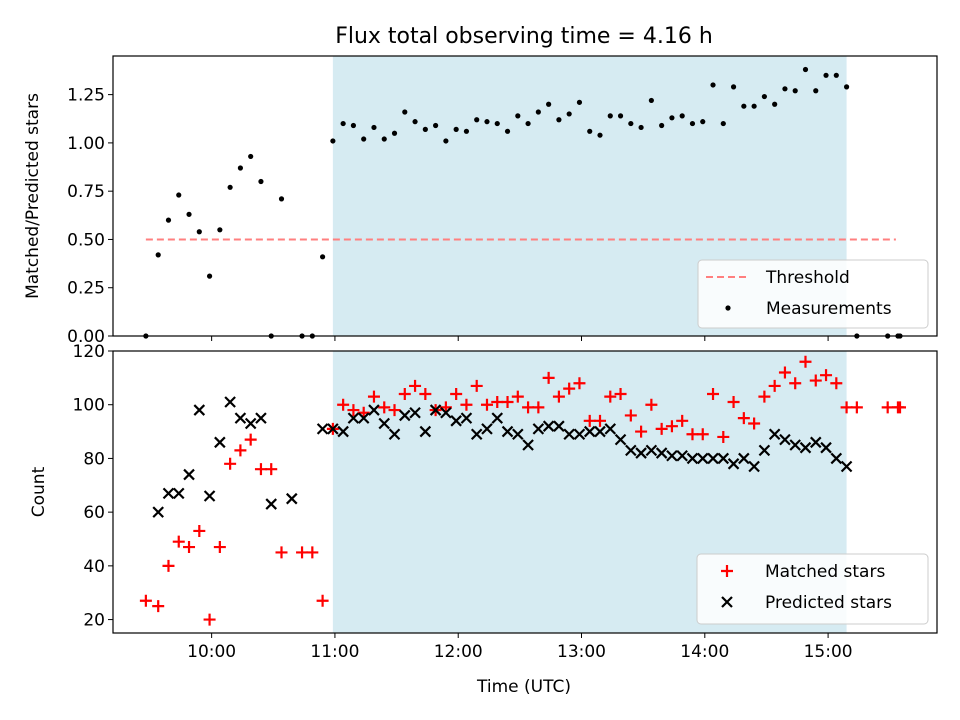  Describe the element at coordinates (581, 652) in the screenshot. I see `x-tick-label: 13:00` at that location.